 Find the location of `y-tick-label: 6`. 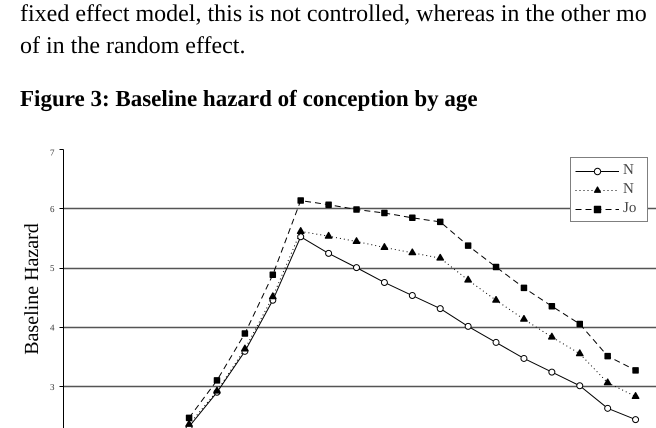

y-tick-label: 6 is located at coordinates (52, 209).